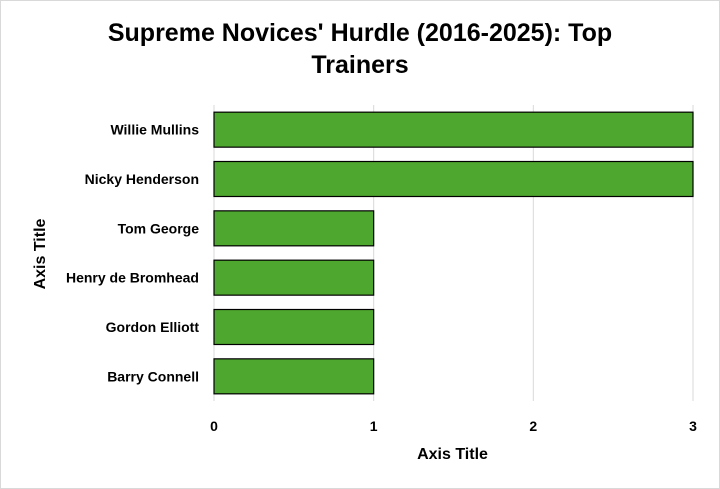 Image resolution: width=720 pixels, height=489 pixels. What do you see at coordinates (374, 426) in the screenshot?
I see `x-tick-label: 1` at bounding box center [374, 426].